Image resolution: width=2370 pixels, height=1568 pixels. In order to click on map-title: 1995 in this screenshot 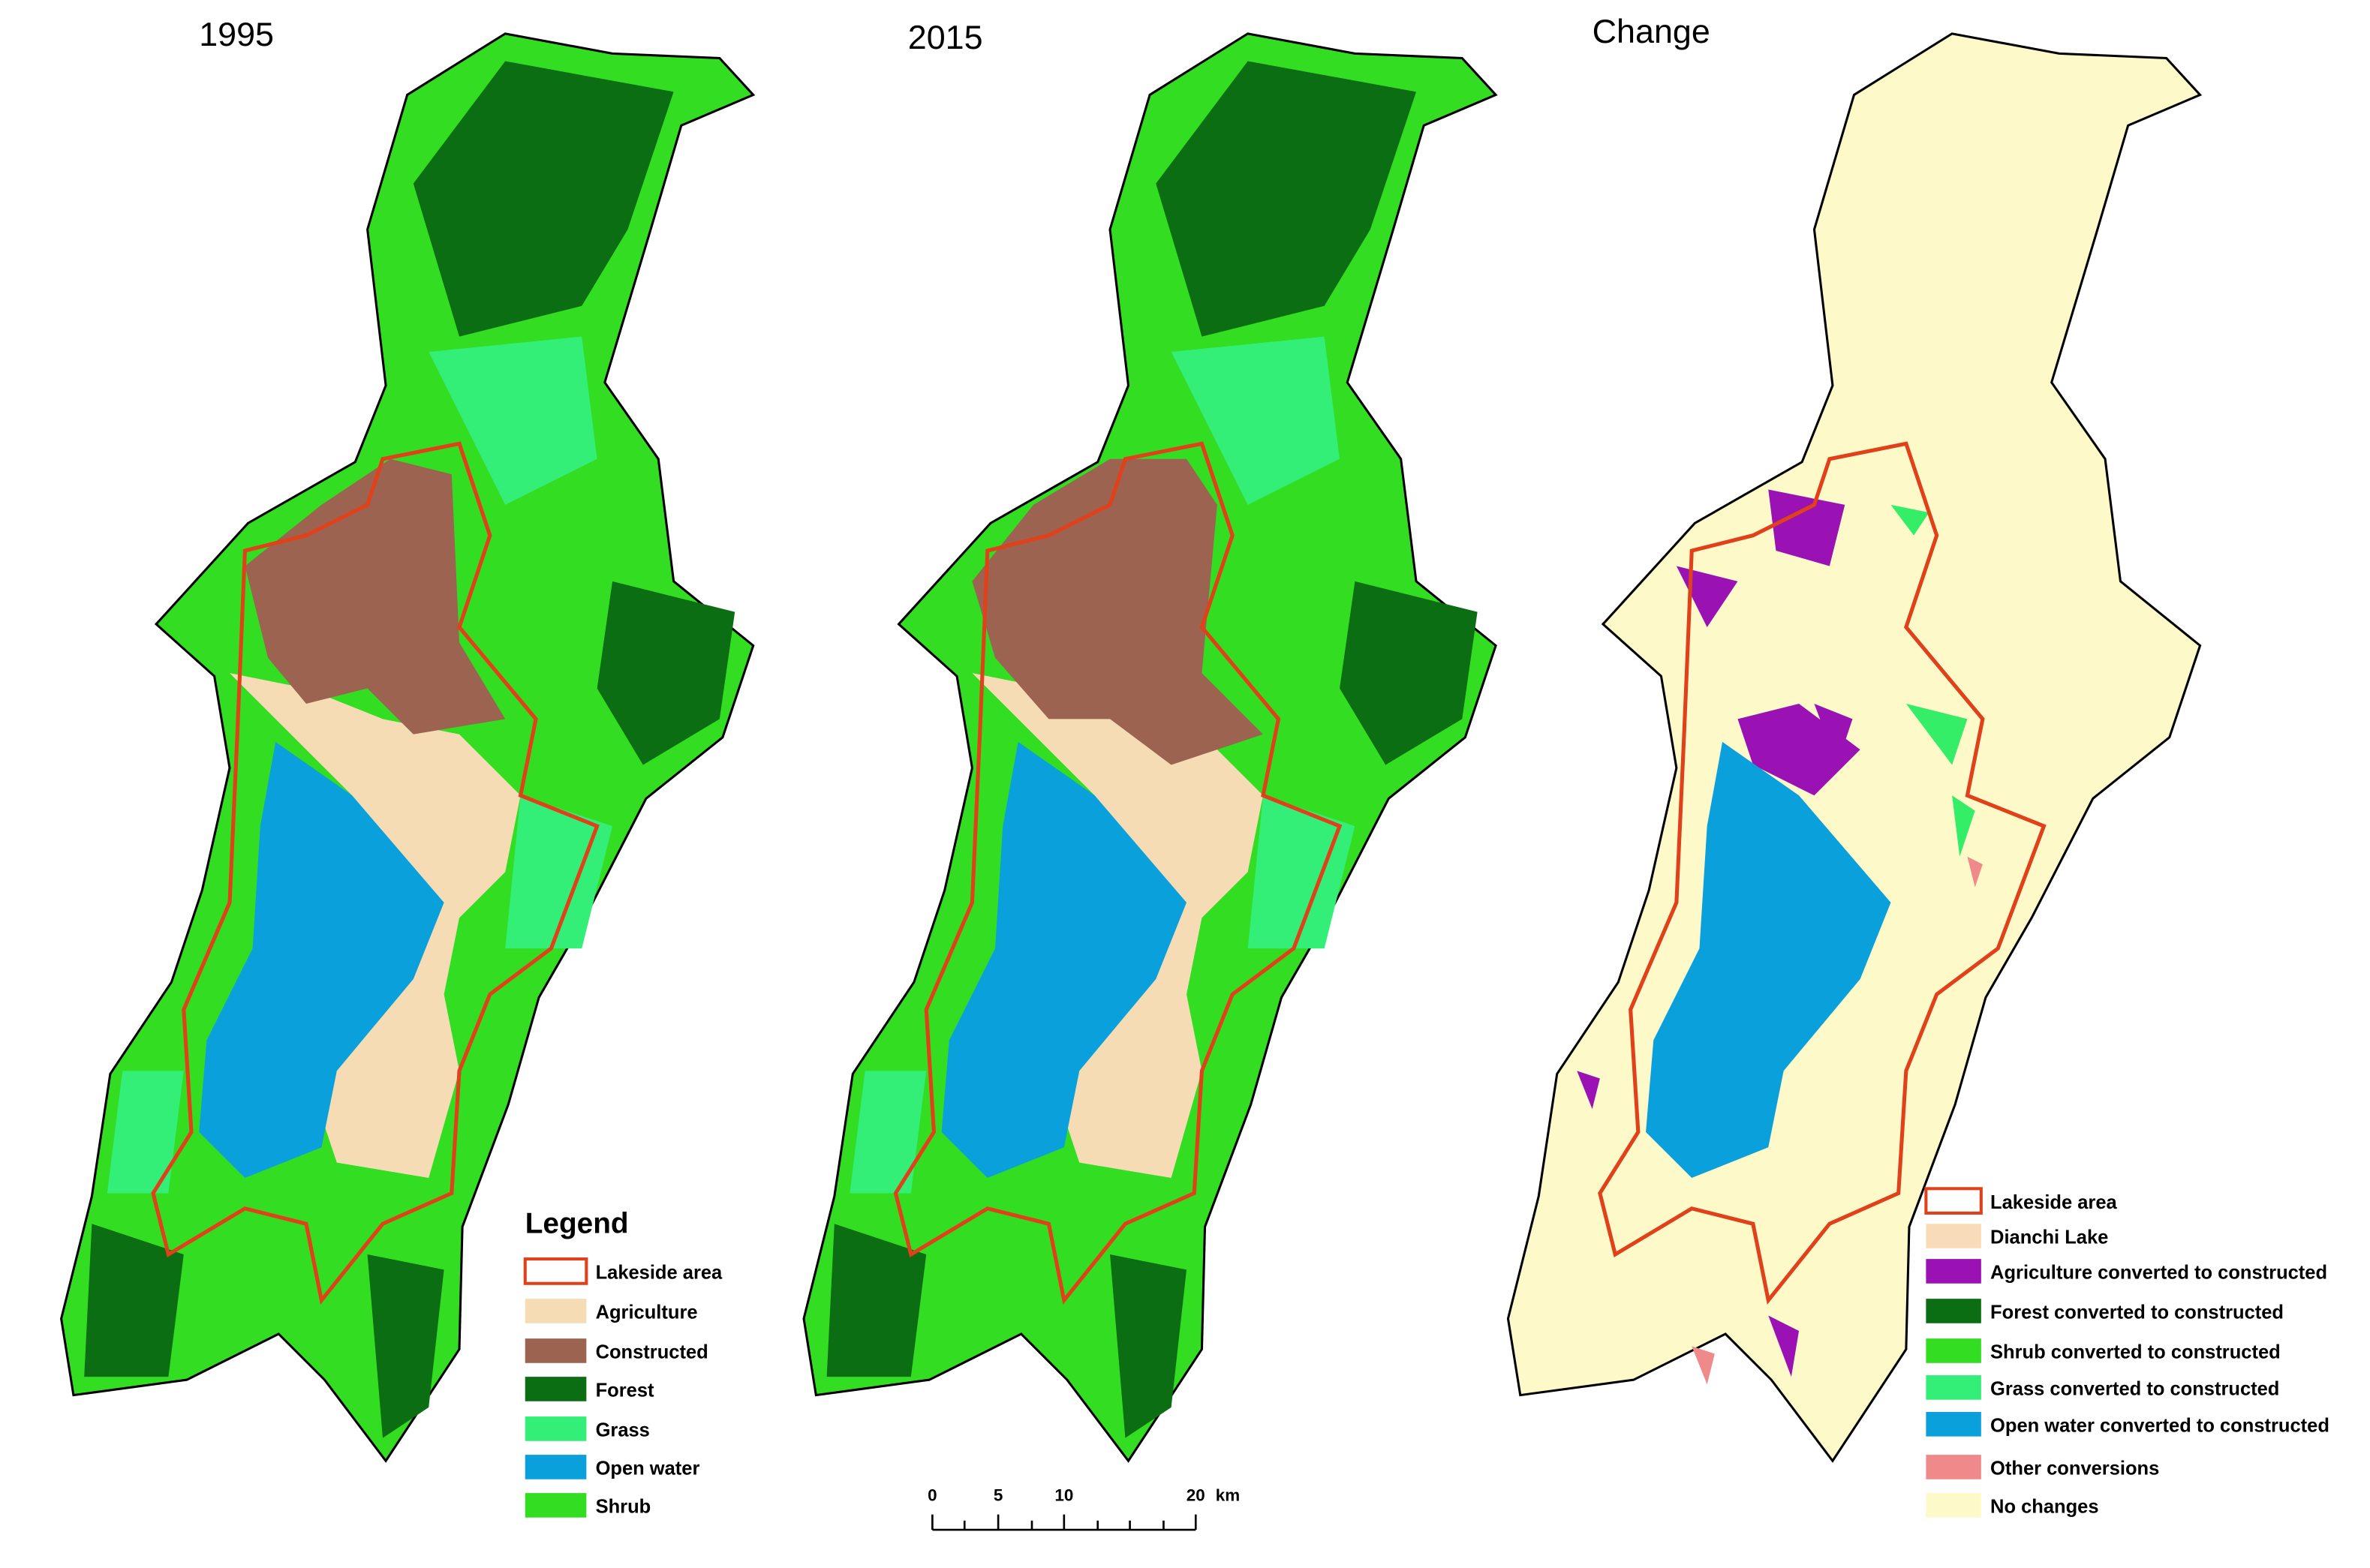, I will do `click(236, 34)`.